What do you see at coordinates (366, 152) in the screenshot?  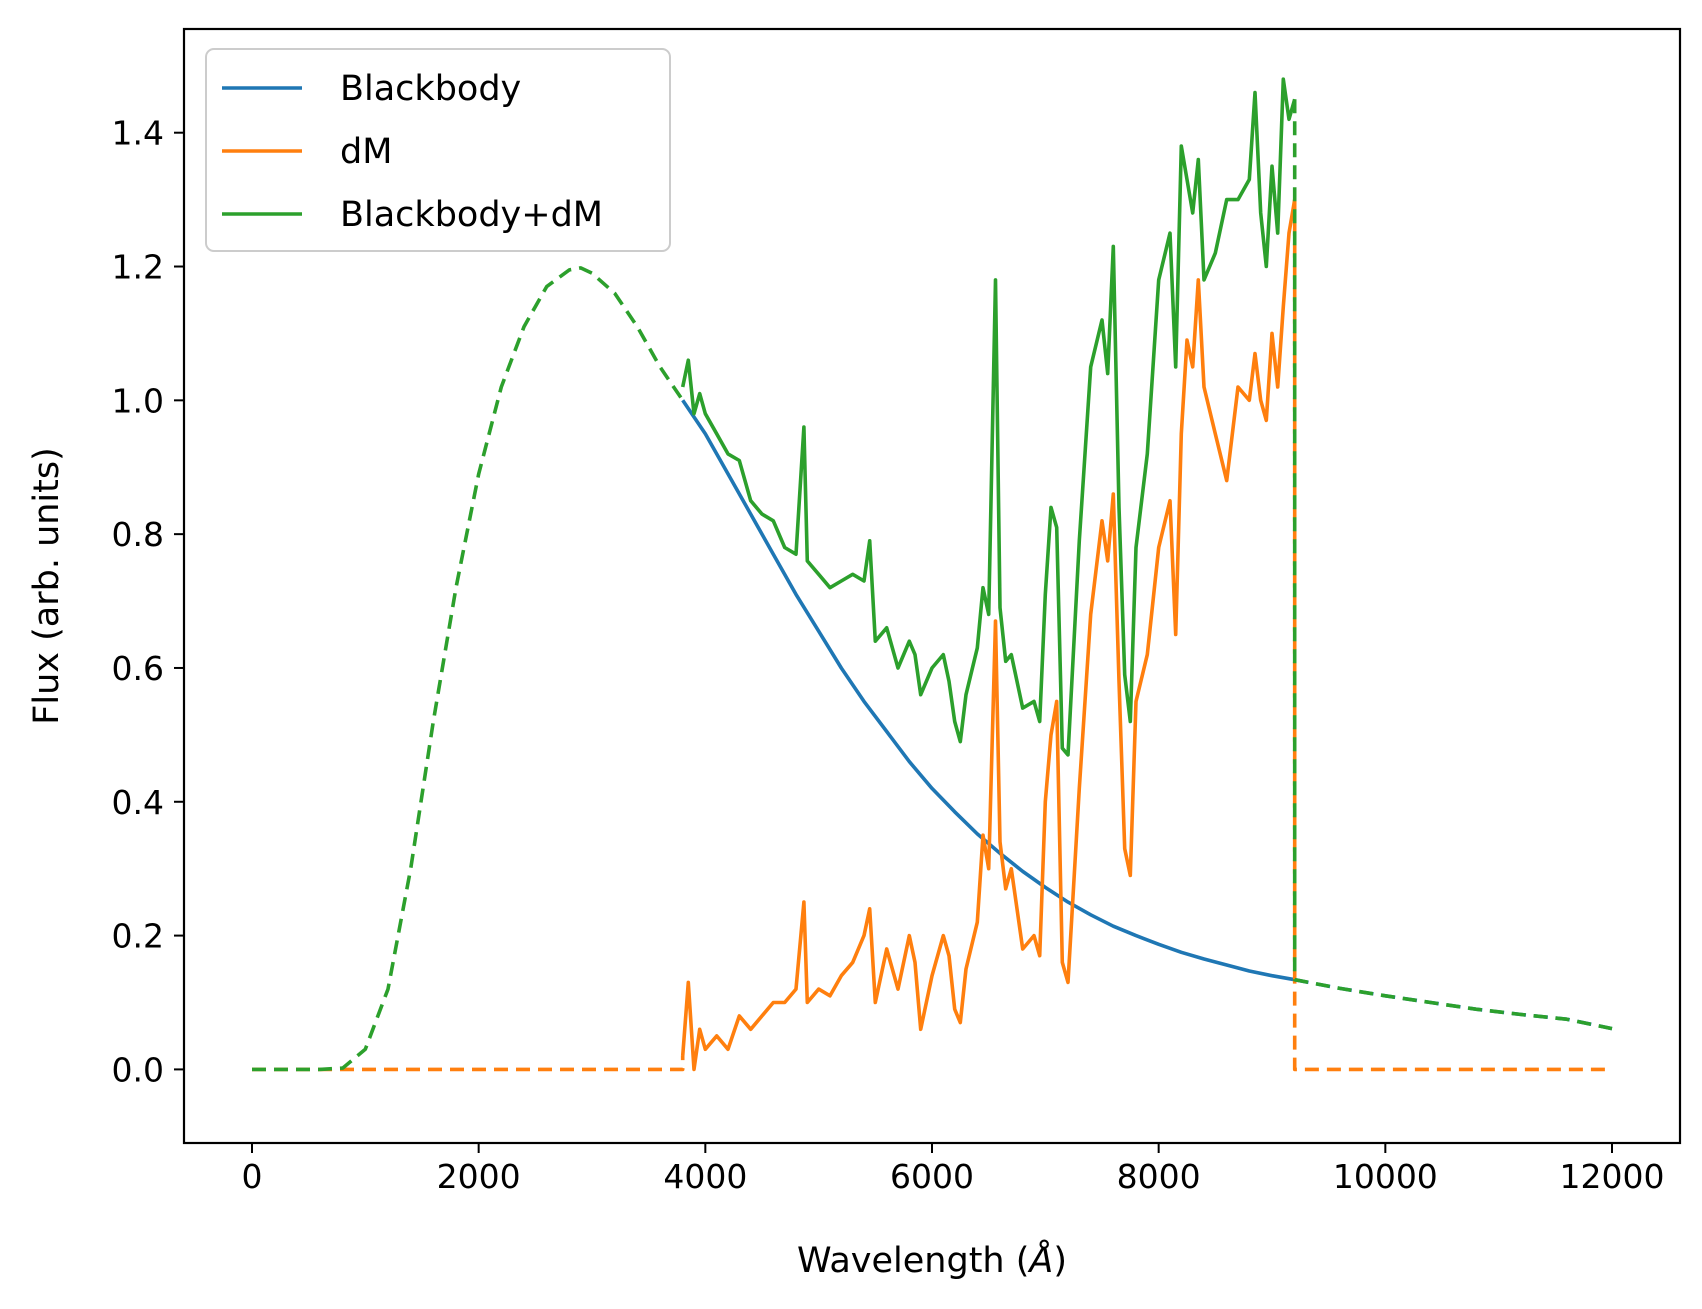 I see `legend-label: dM` at bounding box center [366, 152].